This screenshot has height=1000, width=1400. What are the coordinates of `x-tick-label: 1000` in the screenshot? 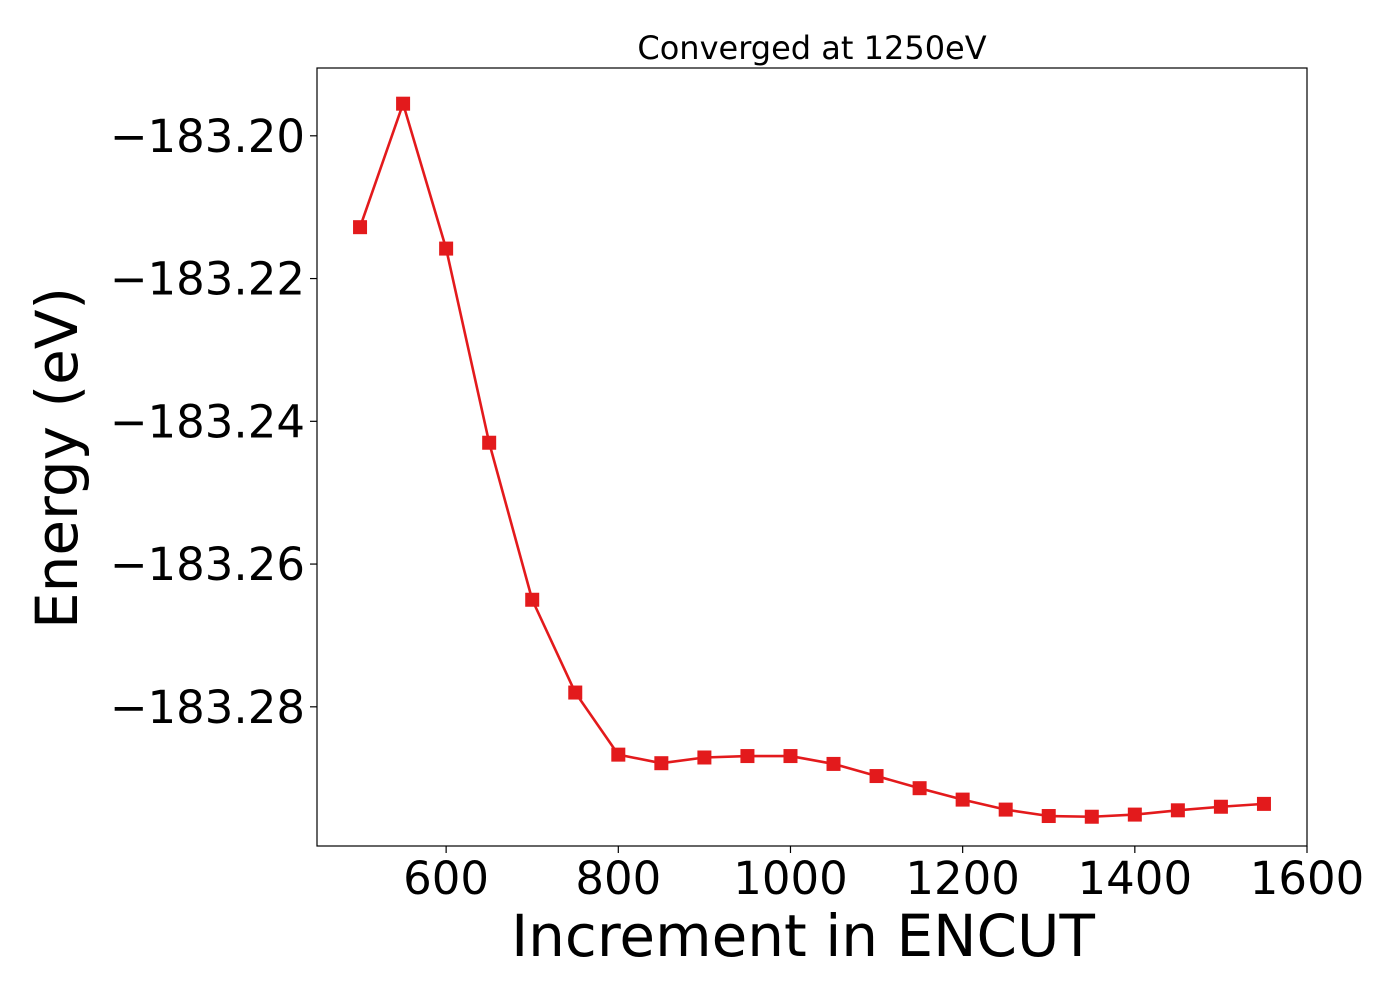 It's located at (790, 878).